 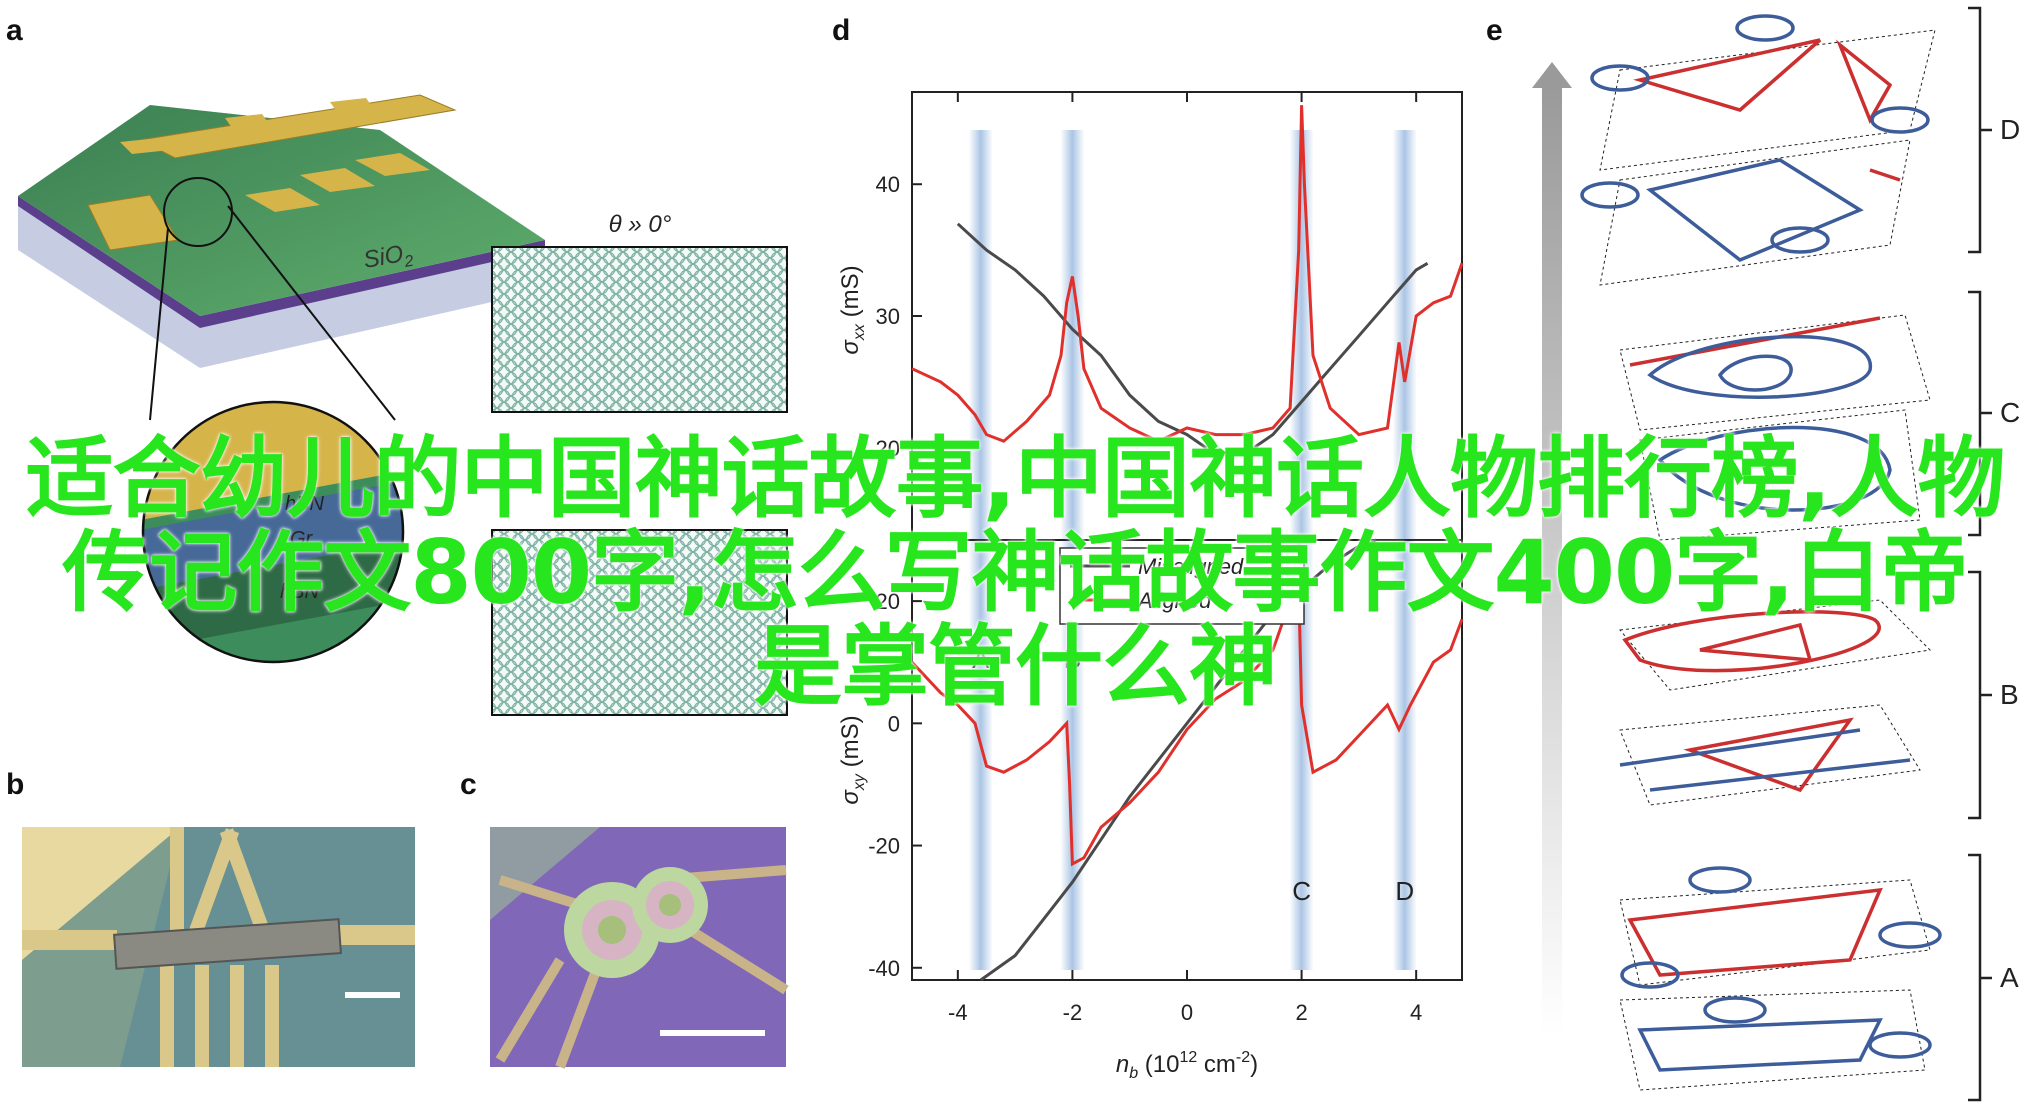 I want to click on moire-inset-top, so click(x=639, y=329).